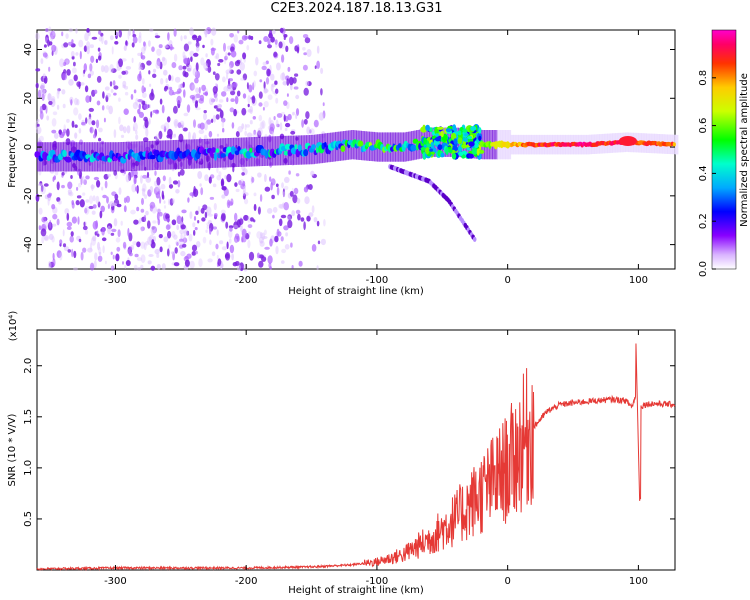 Image resolution: width=750 pixels, height=600 pixels. Describe the element at coordinates (13, 326) in the screenshot. I see `snr-scale-note: (x10⁴)` at that location.